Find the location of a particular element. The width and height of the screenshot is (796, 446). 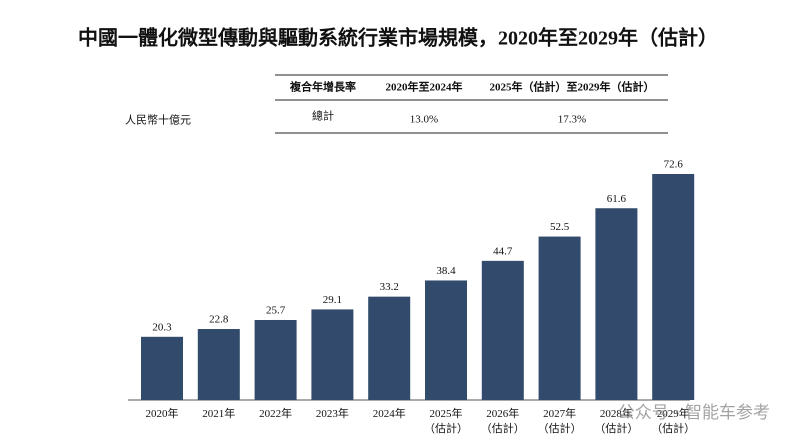

value-label: 29.1 is located at coordinates (332, 300).